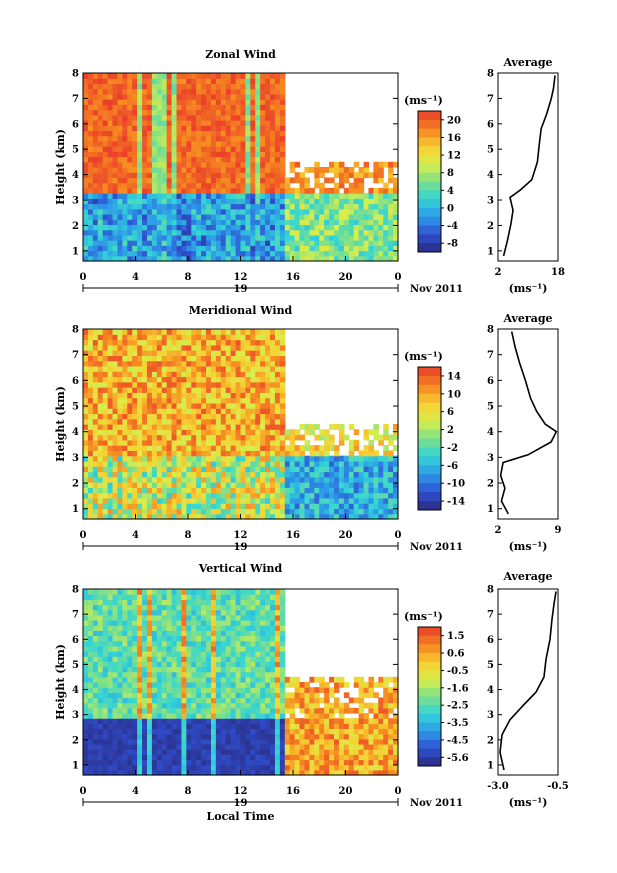 This screenshot has width=617, height=873. I want to click on colorbar-swatch, so click(429, 230).